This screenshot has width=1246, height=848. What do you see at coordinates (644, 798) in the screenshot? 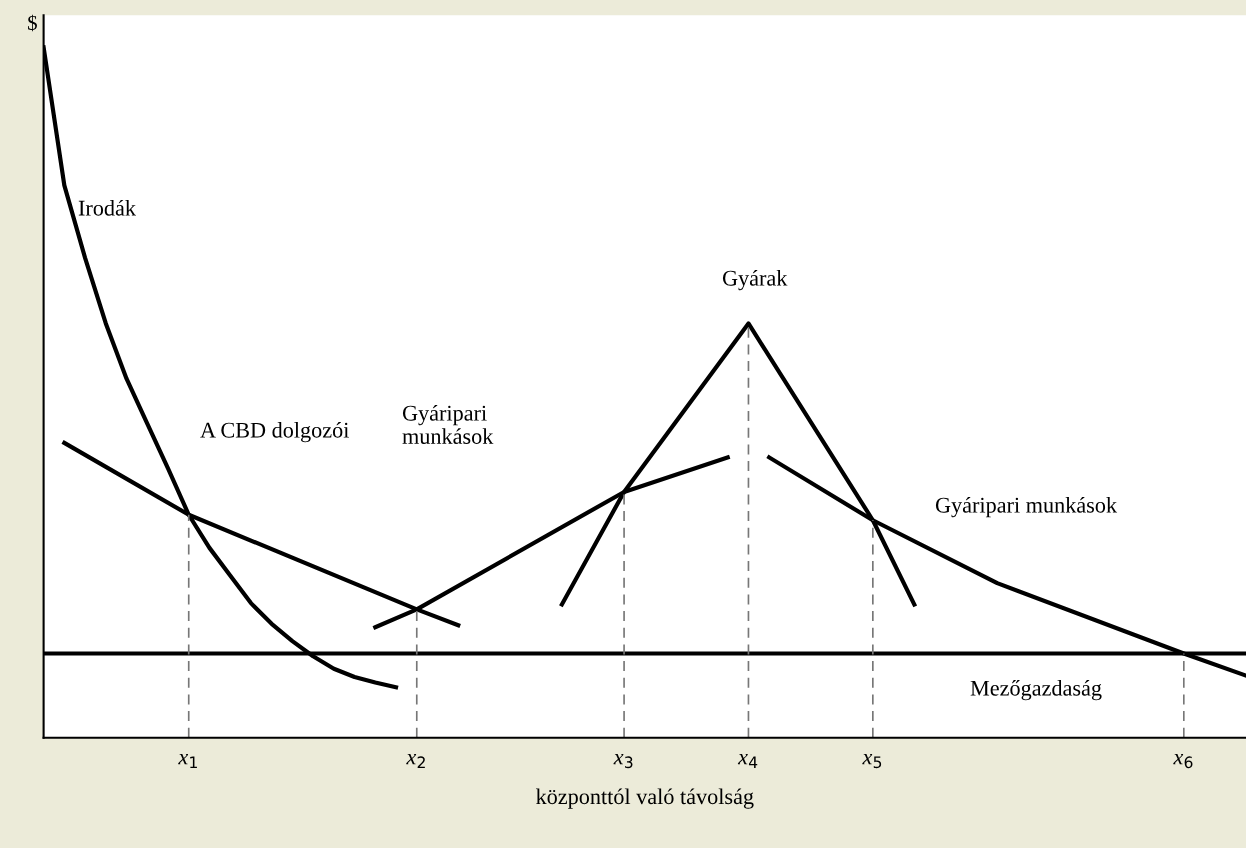
I see `x-axis-title: központtól való távolság` at bounding box center [644, 798].